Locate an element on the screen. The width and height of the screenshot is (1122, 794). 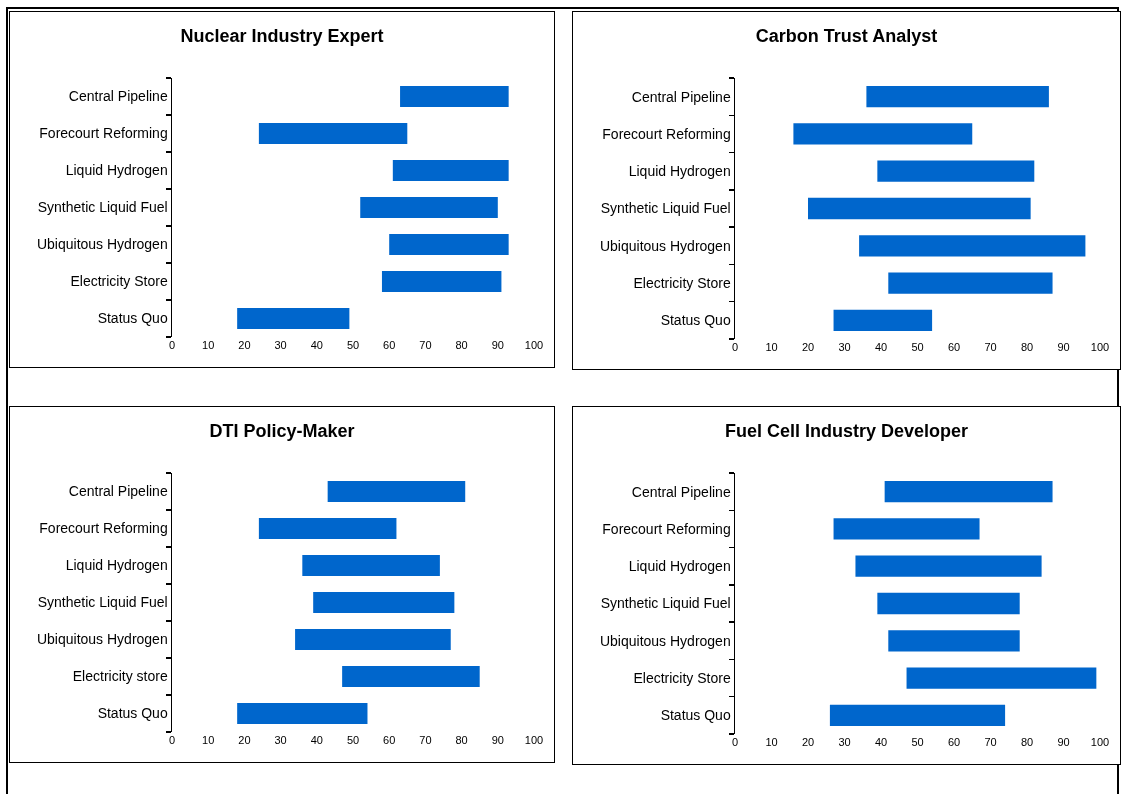
chart-title: Fuel Cell Industry Developer is located at coordinates (846, 431).